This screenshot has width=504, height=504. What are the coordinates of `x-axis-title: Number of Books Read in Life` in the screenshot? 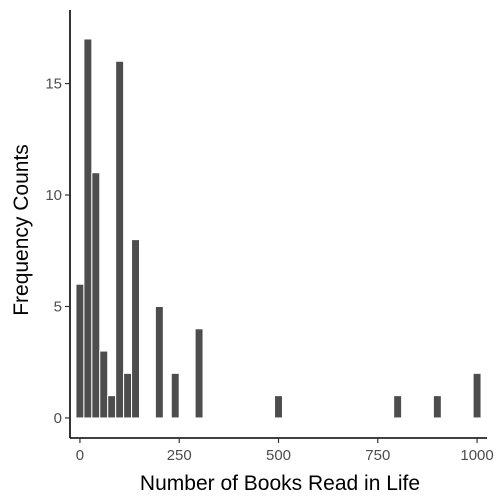 It's located at (280, 483).